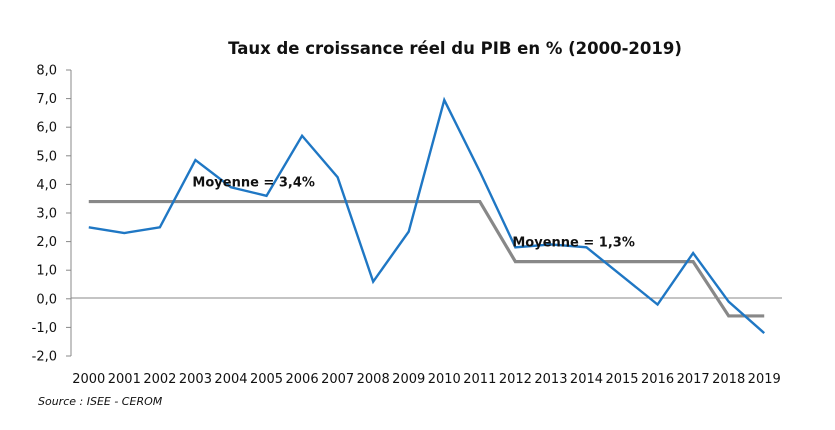 The width and height of the screenshot is (835, 430). Describe the element at coordinates (550, 379) in the screenshot. I see `x-tick-label: 2013` at that location.